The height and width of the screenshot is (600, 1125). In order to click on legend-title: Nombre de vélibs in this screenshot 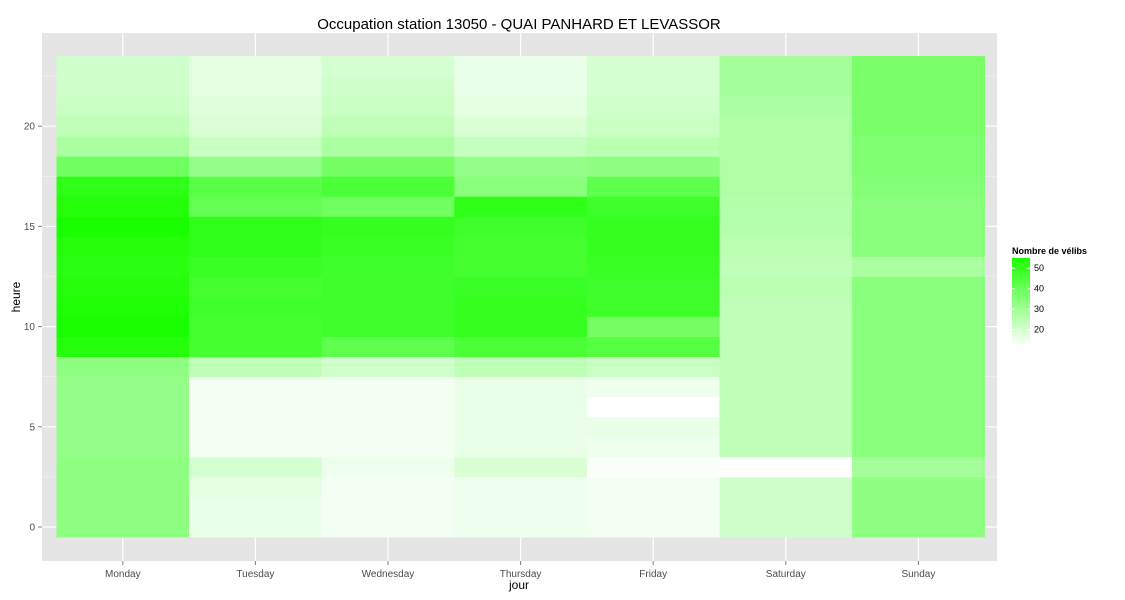, I will do `click(1049, 251)`.